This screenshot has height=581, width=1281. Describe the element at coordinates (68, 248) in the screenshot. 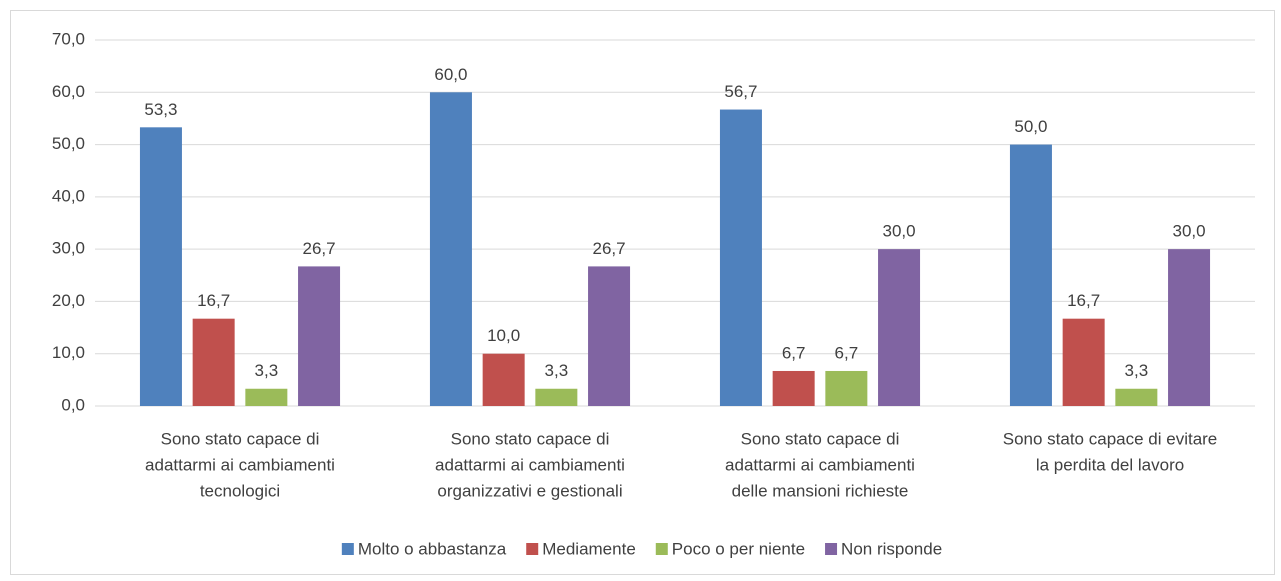

I see `y-tick-label: 30,0` at that location.